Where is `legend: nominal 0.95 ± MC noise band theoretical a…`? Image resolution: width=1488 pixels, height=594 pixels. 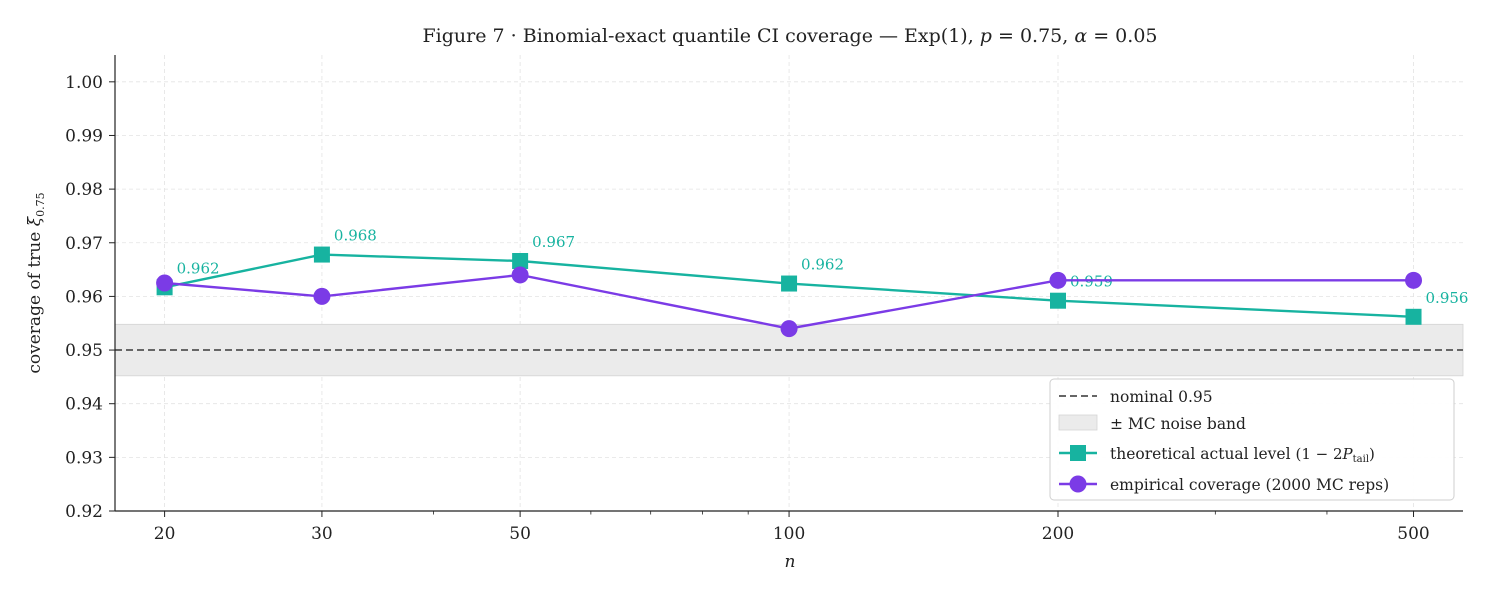 legend: nominal 0.95 ± MC noise band theoretical a… is located at coordinates (1252, 439).